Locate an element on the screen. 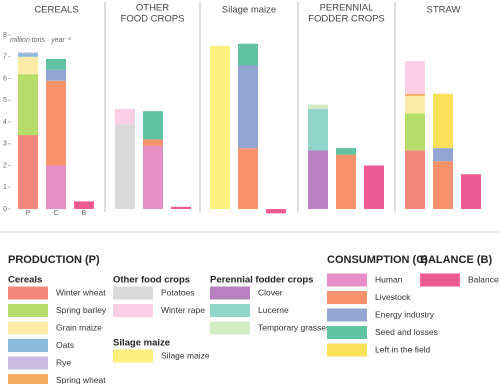  y-tick-label: 3 is located at coordinates (5, 144).